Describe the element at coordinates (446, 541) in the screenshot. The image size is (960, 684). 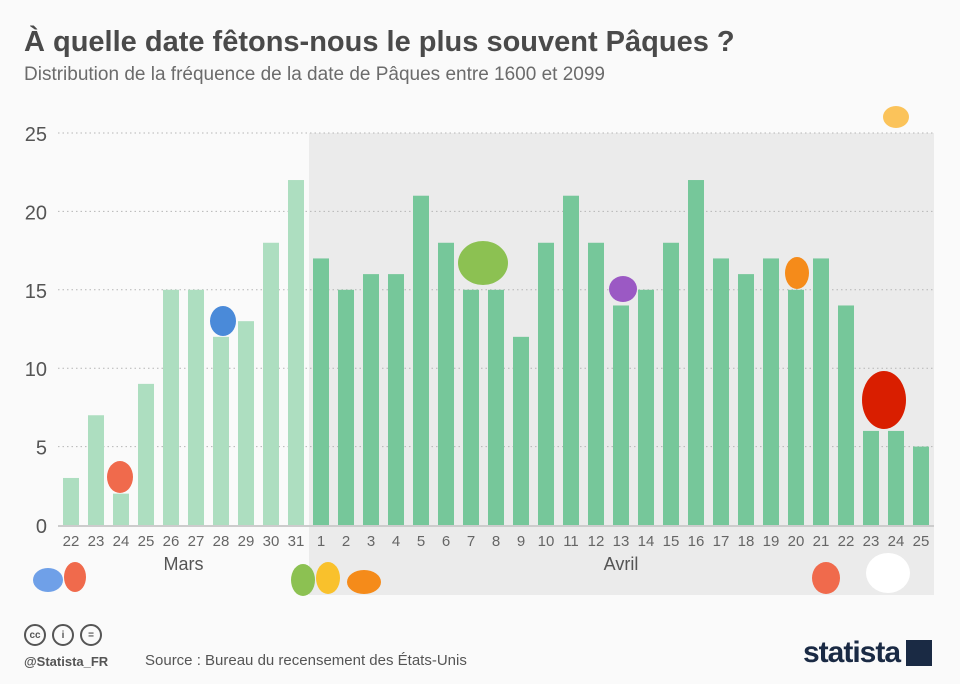
I see `x-tick-label: 6` at that location.